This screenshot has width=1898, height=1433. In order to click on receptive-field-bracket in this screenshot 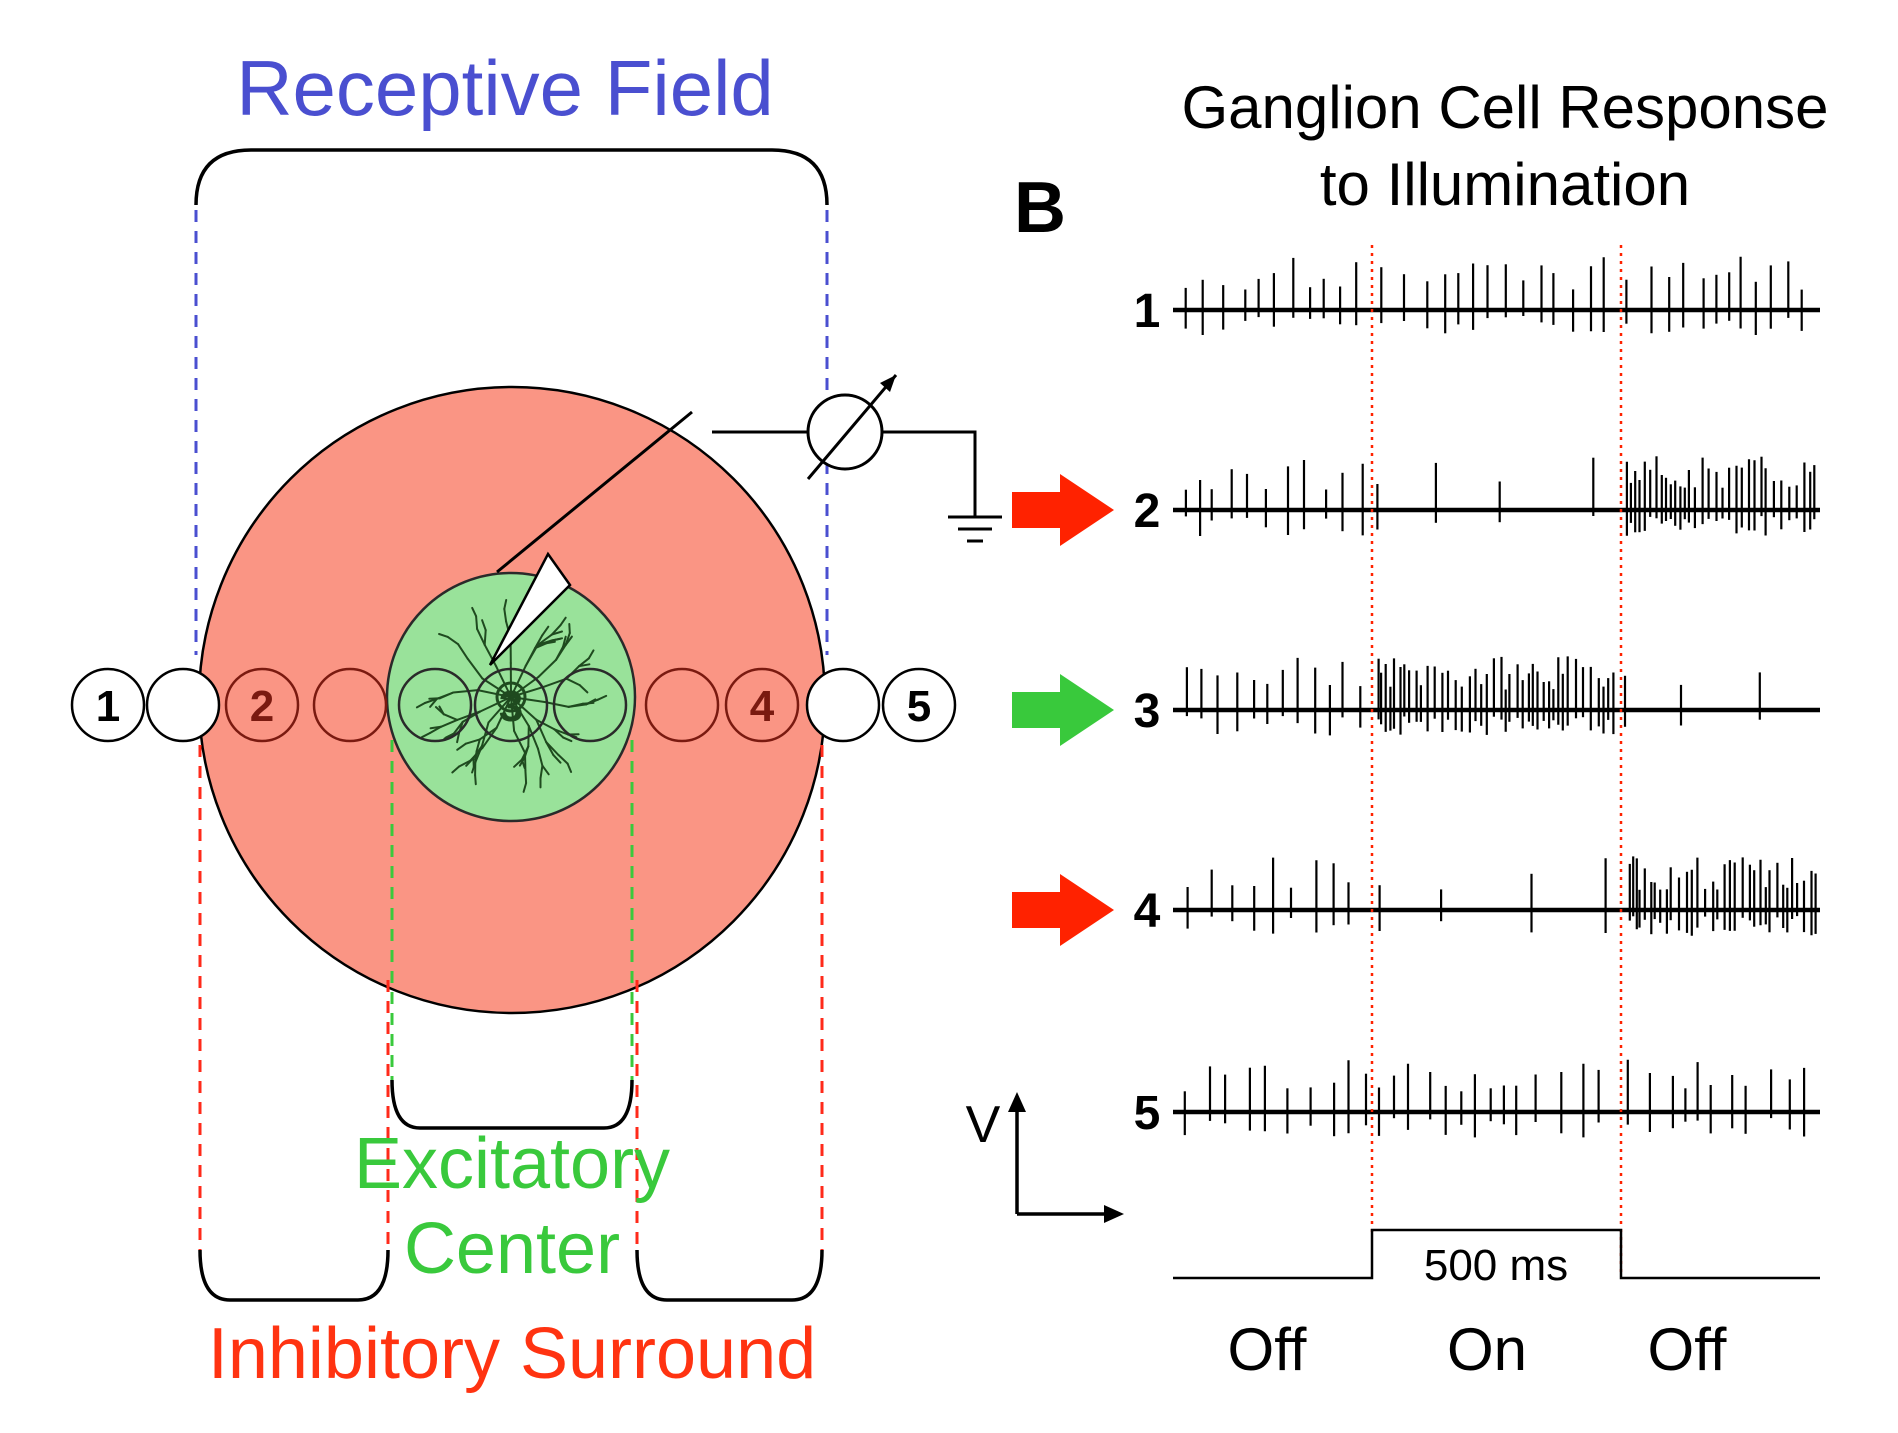, I will do `click(511, 177)`.